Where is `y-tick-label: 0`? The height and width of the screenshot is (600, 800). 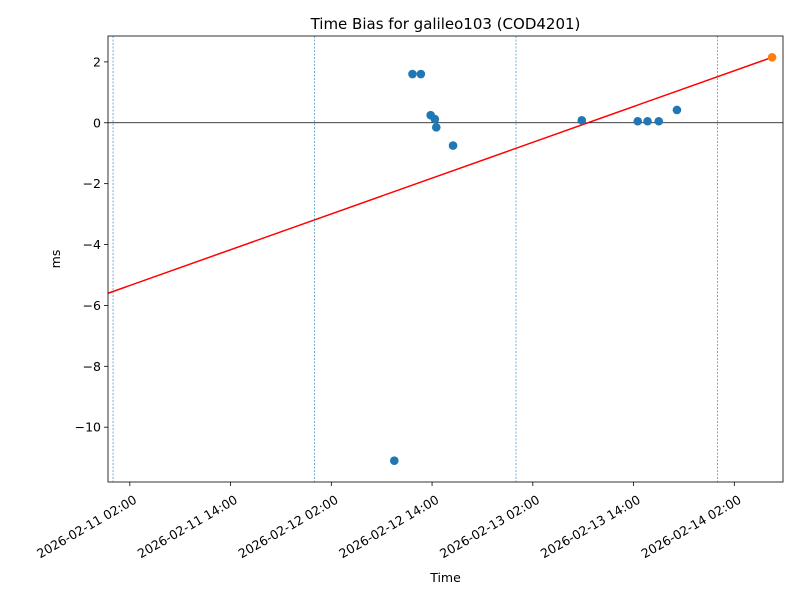 y-tick-label: 0 is located at coordinates (97, 122).